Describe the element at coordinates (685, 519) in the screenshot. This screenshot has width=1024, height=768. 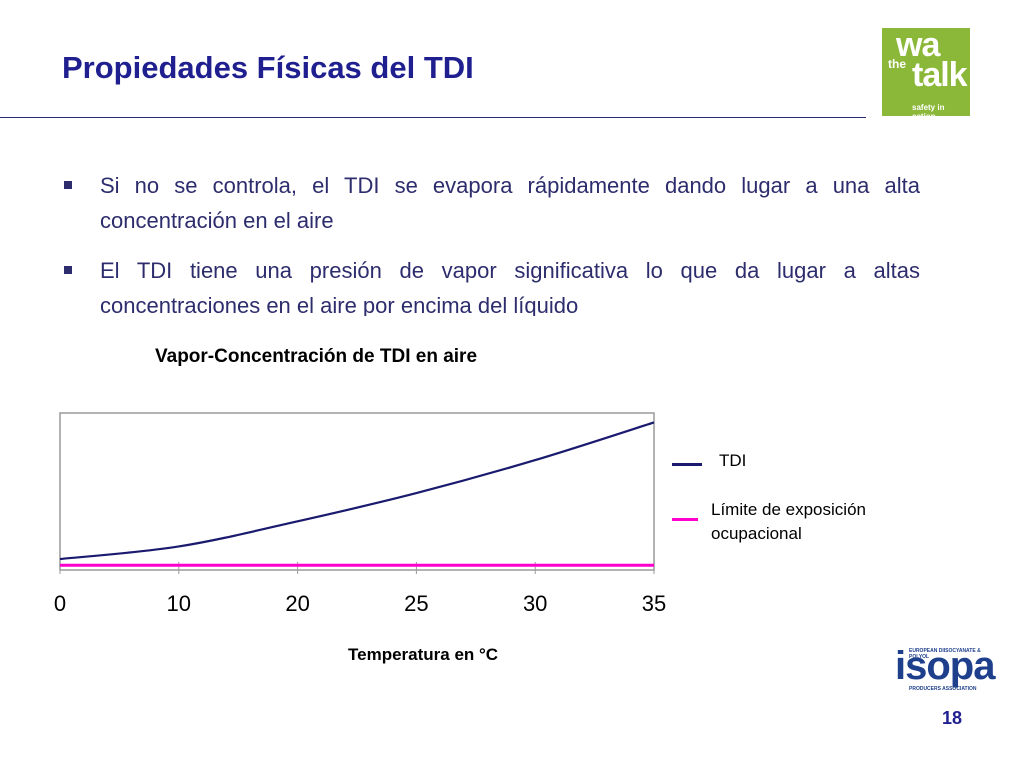
I see `legend-swatch-exposure-limit` at that location.